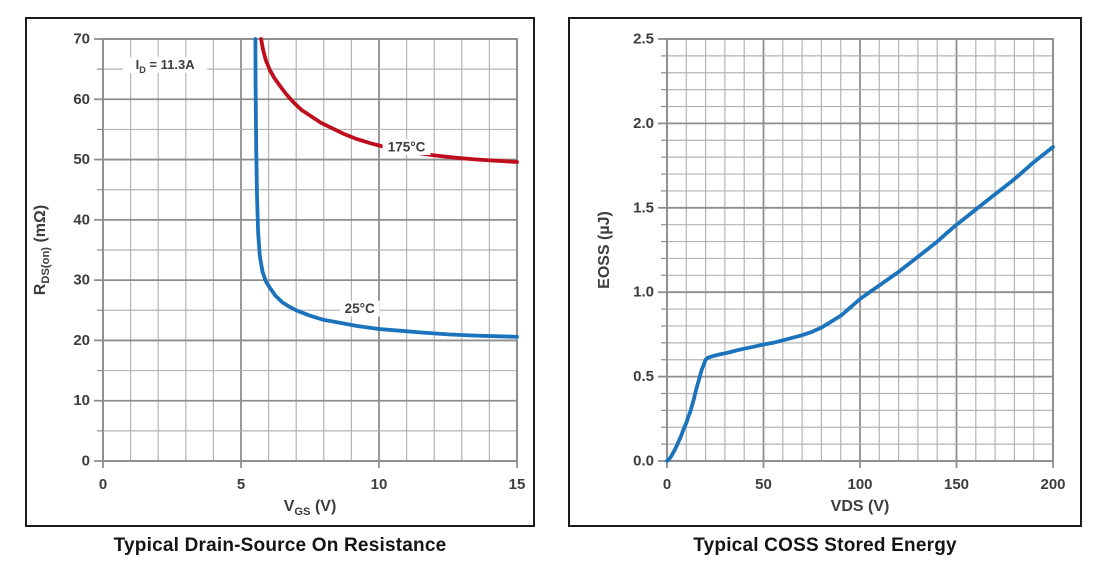 The width and height of the screenshot is (1100, 572). What do you see at coordinates (241, 484) in the screenshot?
I see `x-tick-label: 5` at bounding box center [241, 484].